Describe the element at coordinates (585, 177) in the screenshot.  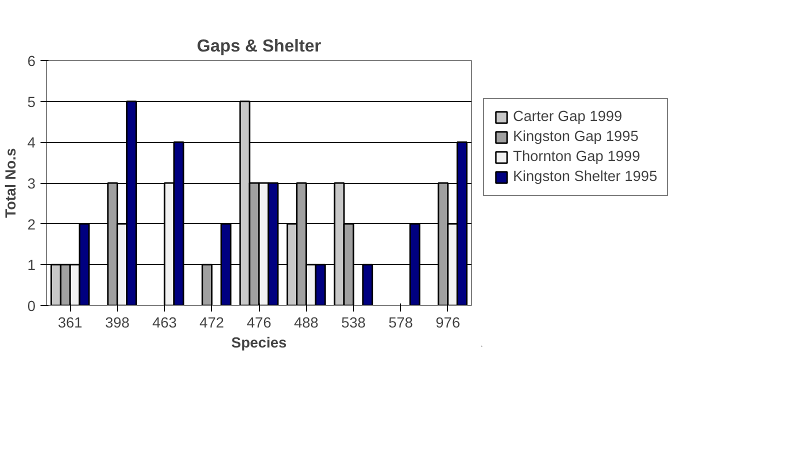
I see `legend-label: Kingston Shelter 1995` at that location.